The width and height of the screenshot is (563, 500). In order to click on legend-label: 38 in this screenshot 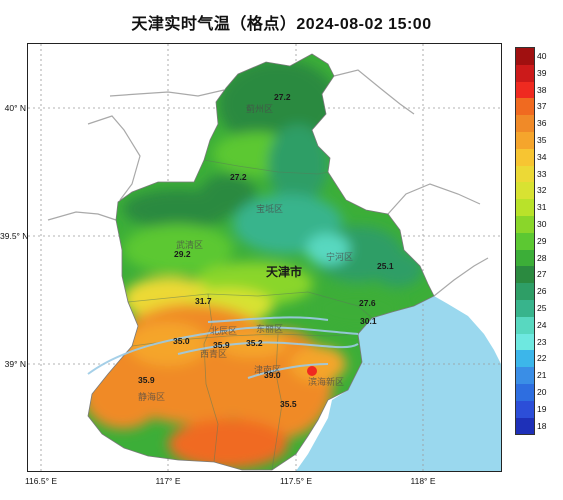, I will do `click(542, 89)`.